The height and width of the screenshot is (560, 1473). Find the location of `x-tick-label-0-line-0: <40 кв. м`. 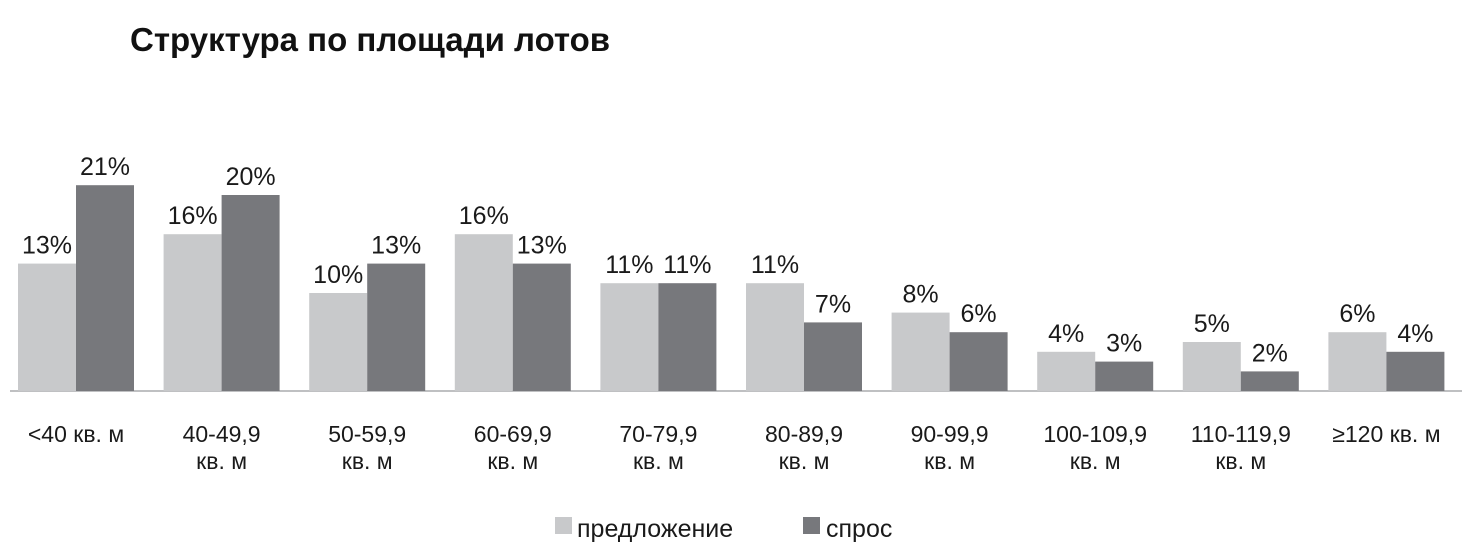

x-tick-label-0-line-0: <40 кв. м is located at coordinates (76, 434).